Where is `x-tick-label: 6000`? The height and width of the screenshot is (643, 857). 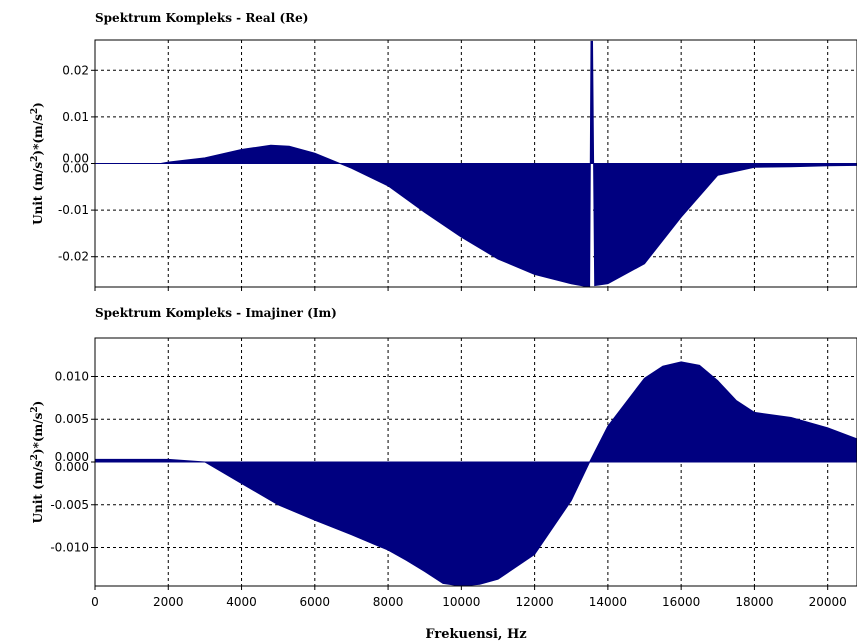 x-tick-label: 6000 is located at coordinates (315, 602).